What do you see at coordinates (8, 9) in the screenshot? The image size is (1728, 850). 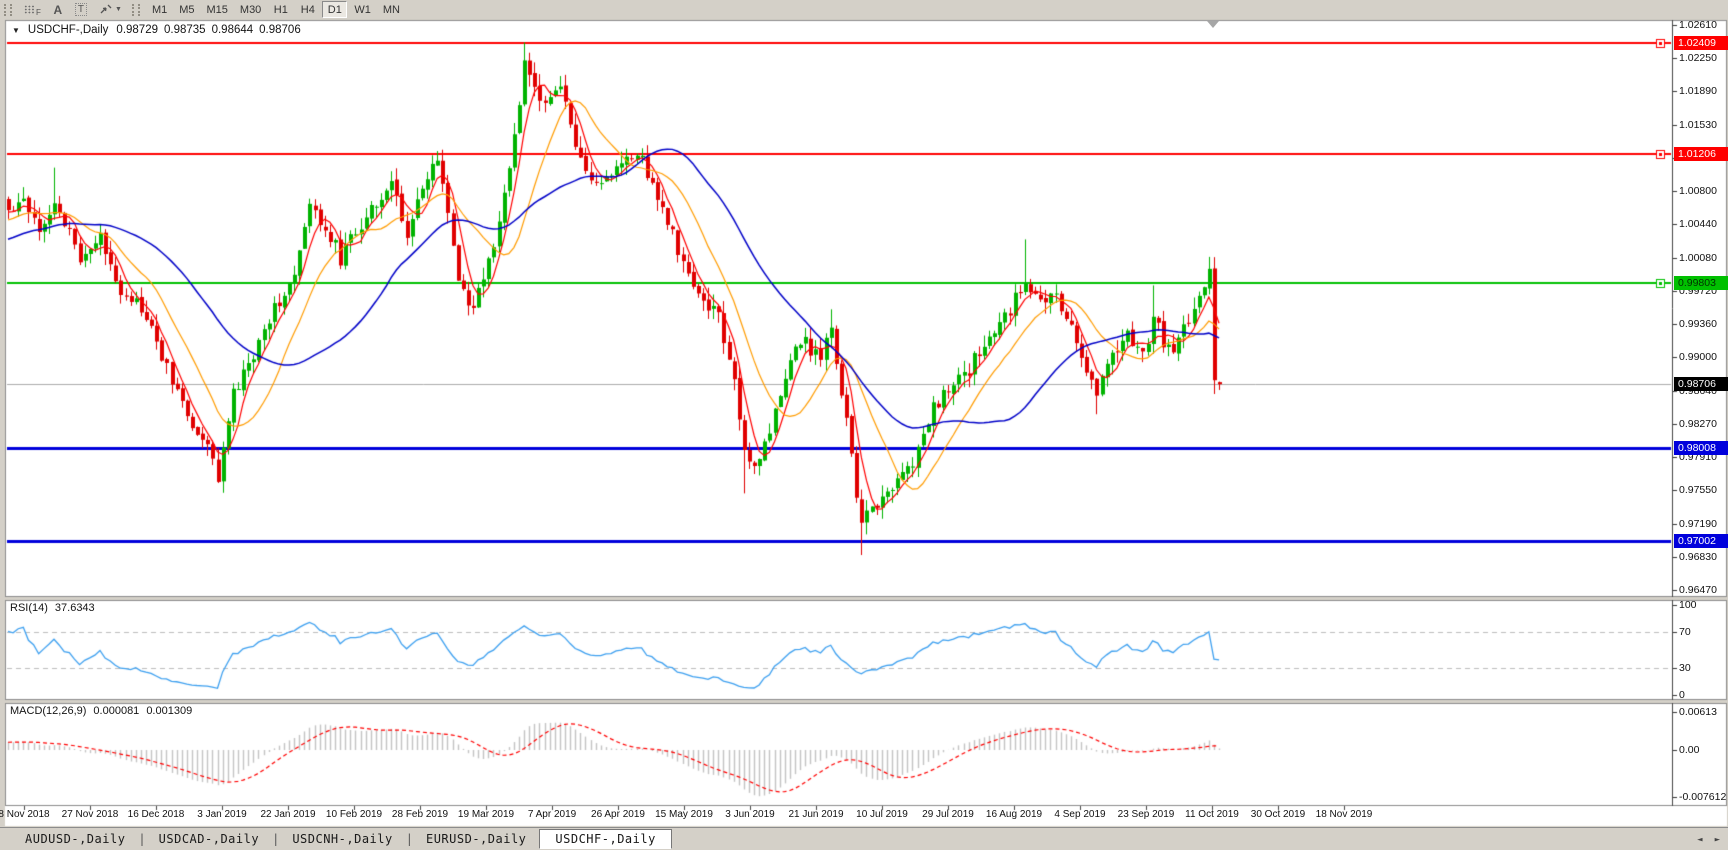 I see `toolbar-grip-handle` at bounding box center [8, 9].